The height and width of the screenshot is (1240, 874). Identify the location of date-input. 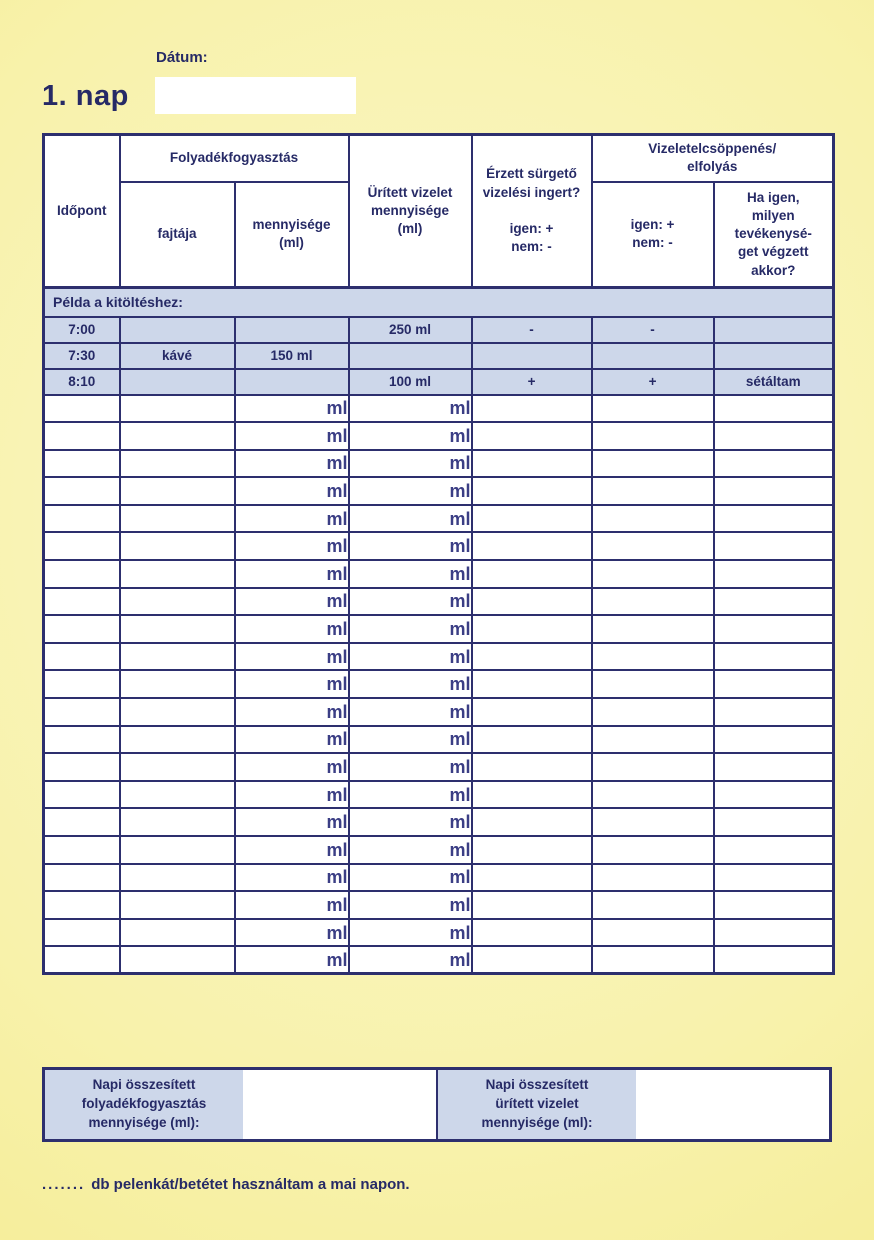
(255, 95).